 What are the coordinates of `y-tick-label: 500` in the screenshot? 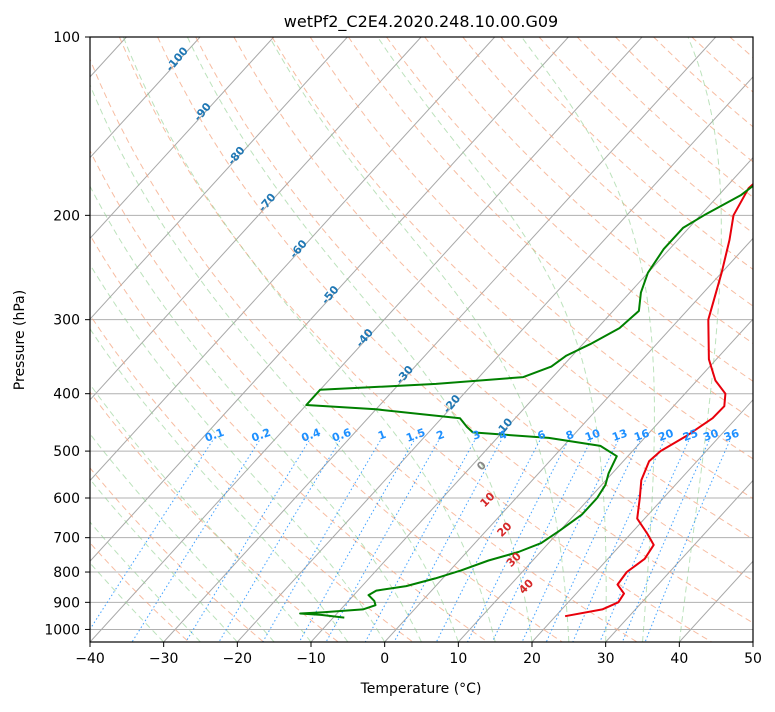 It's located at (66, 452).